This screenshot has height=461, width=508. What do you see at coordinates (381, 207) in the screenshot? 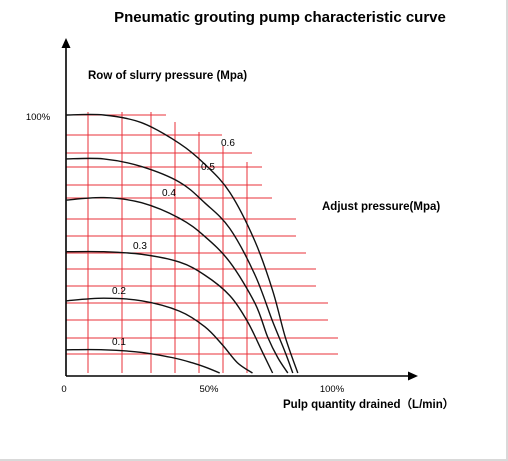
I see `legend-title: Adjust pressure(Mpa)` at bounding box center [381, 207].